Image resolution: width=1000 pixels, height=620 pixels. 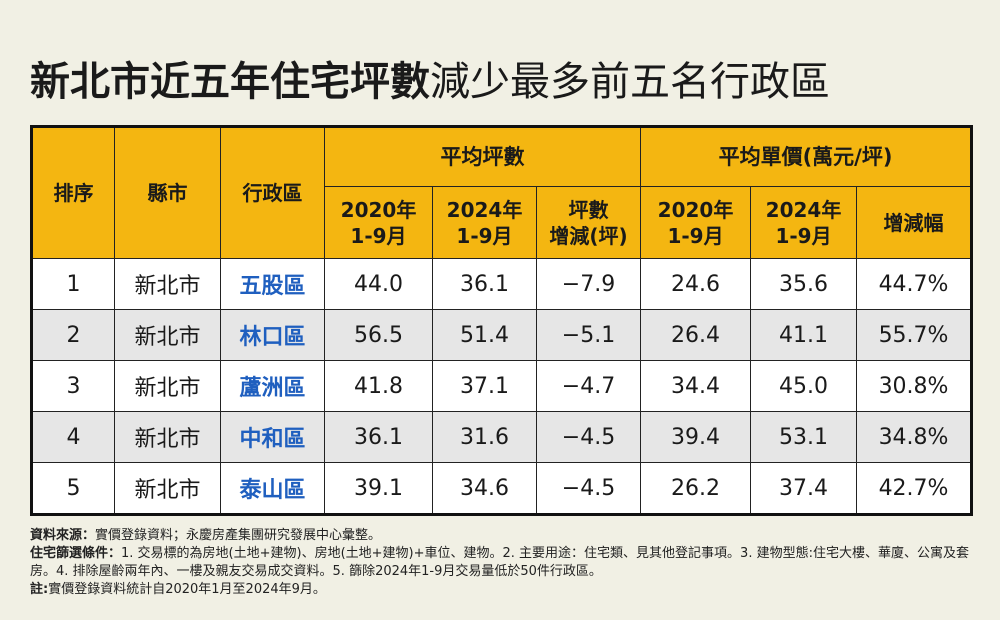 I want to click on cell-ping-2020: 56.5, so click(x=378, y=335).